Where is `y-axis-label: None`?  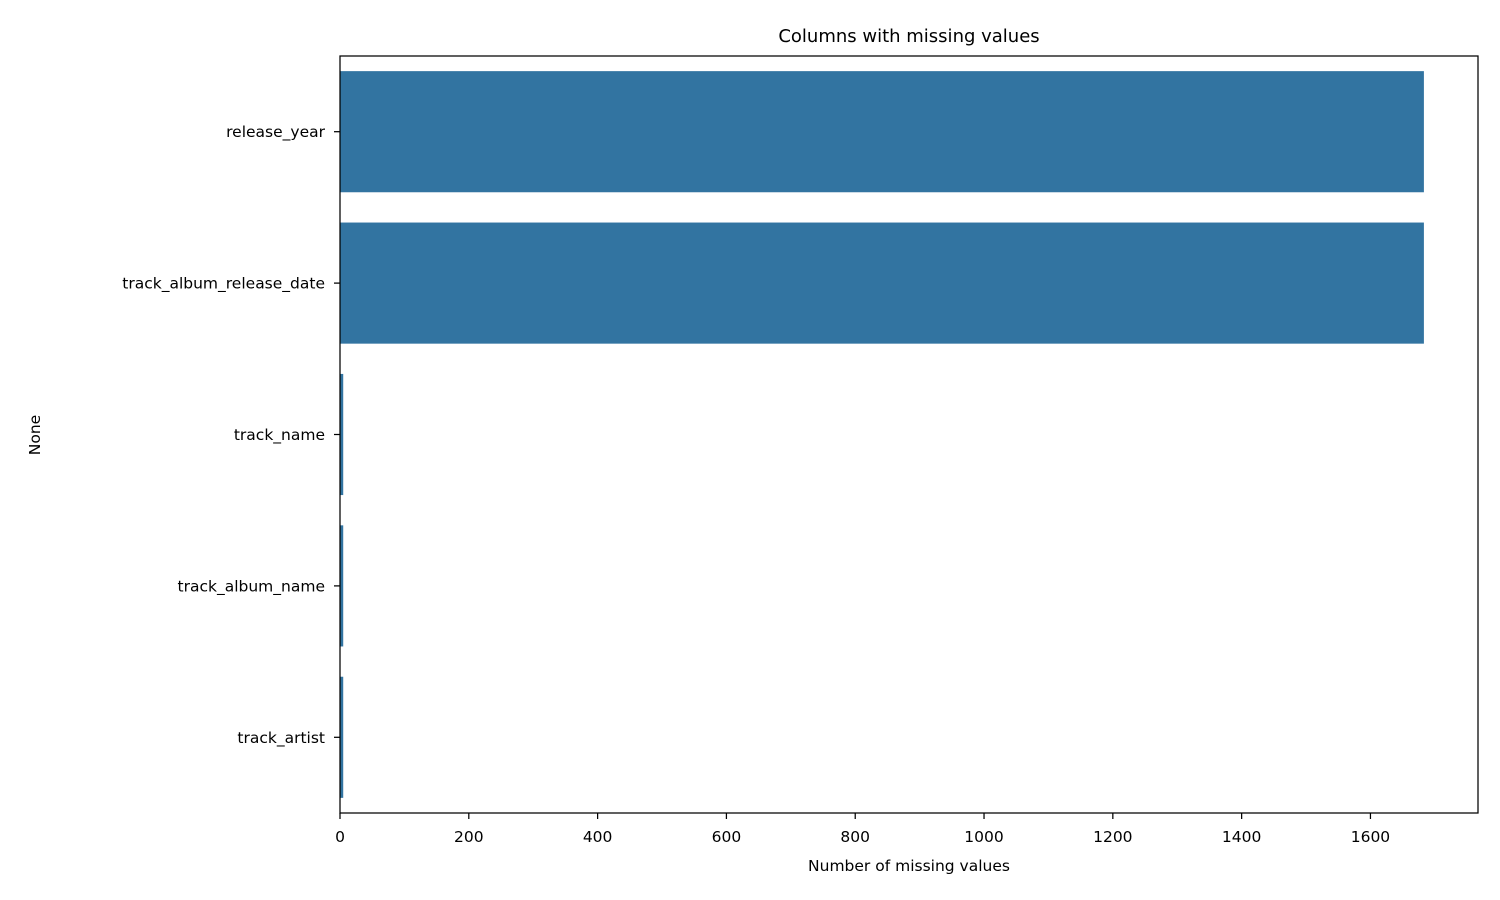
y-axis-label: None is located at coordinates (35, 435).